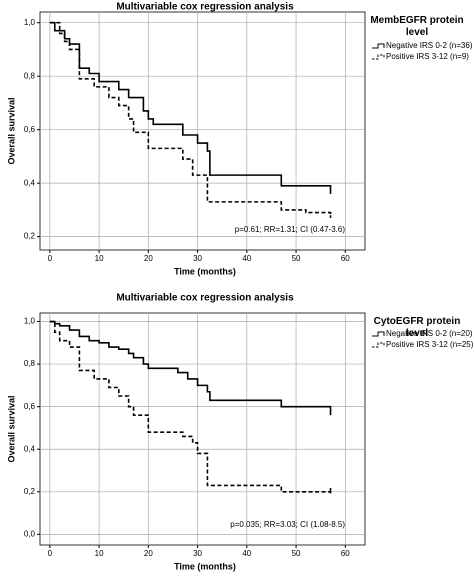 This screenshot has width=474, height=577. I want to click on legend-label: Positive IRS 3-12 (n=9), so click(427, 56).